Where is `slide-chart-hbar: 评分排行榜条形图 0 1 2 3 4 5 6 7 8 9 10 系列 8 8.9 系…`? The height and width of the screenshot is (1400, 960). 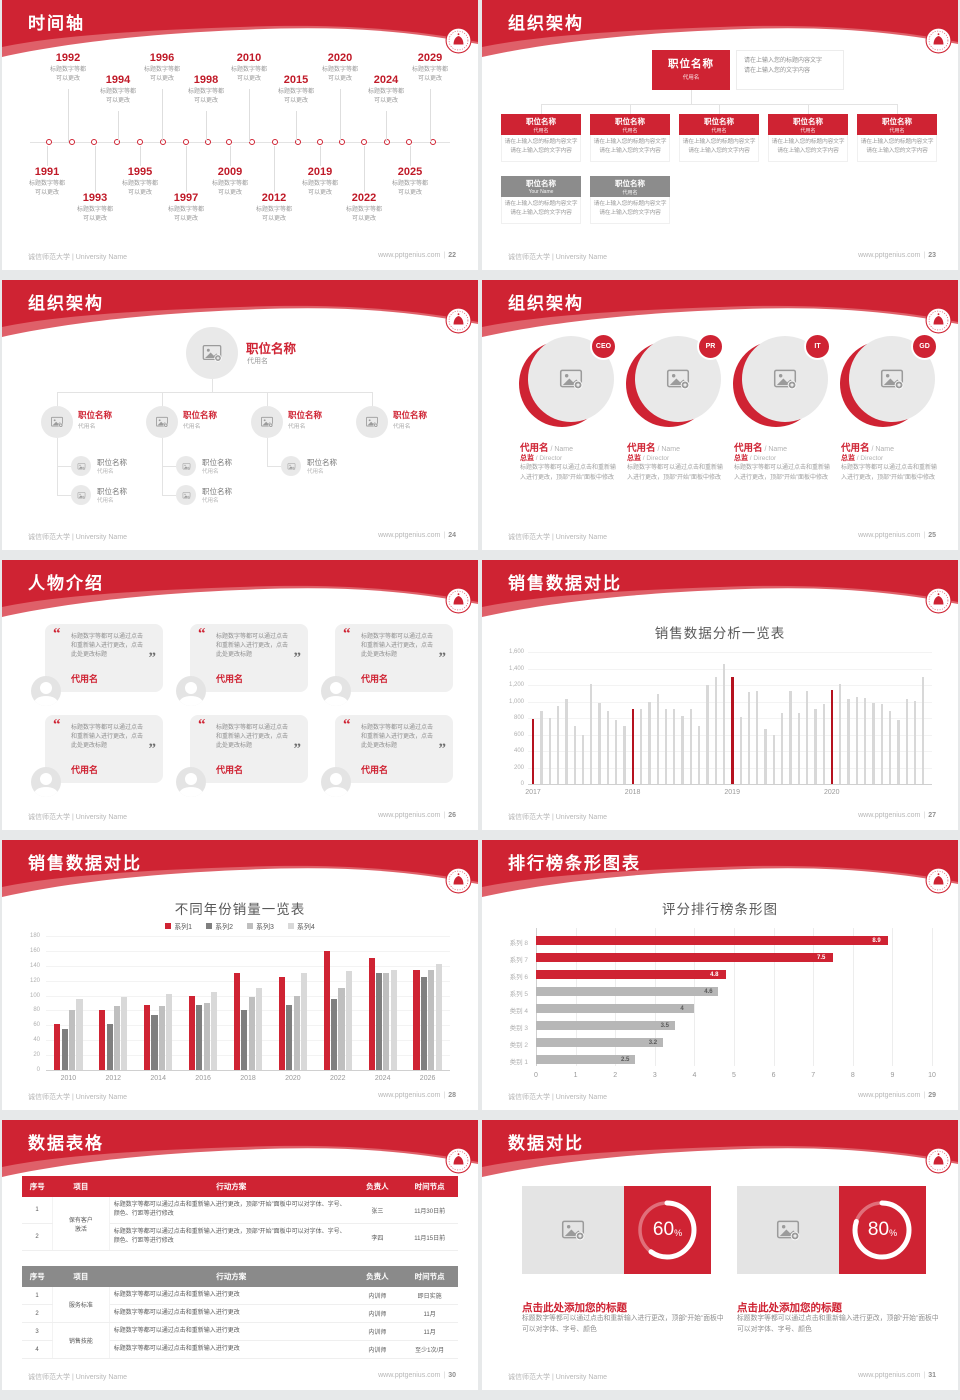 slide-chart-hbar: 评分排行榜条形图 0 1 2 3 4 5 6 7 8 9 10 系列 8 8.9 系… is located at coordinates (720, 975).